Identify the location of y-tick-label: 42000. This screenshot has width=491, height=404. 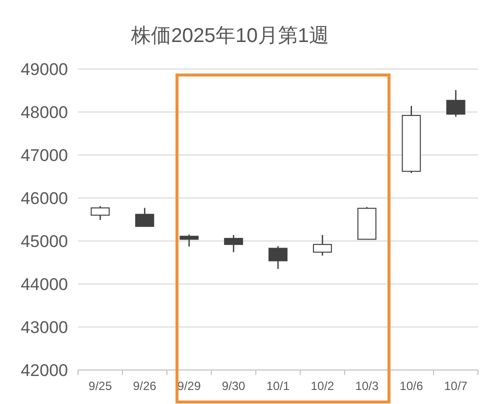
(44, 370).